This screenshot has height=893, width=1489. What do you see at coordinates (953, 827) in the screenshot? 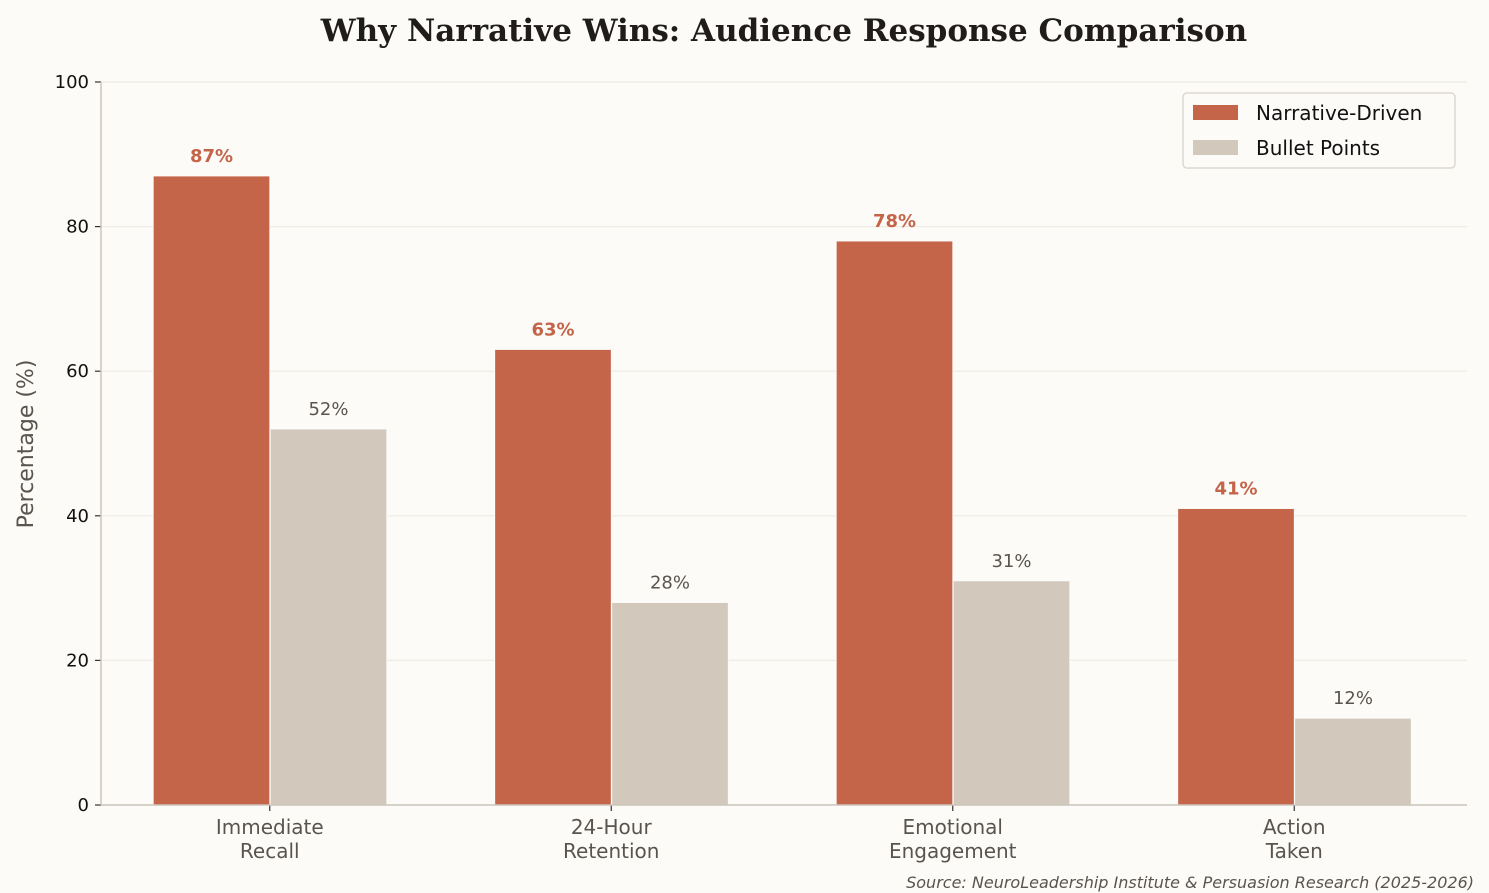
I see `x-tick-label: Emotional` at bounding box center [953, 827].